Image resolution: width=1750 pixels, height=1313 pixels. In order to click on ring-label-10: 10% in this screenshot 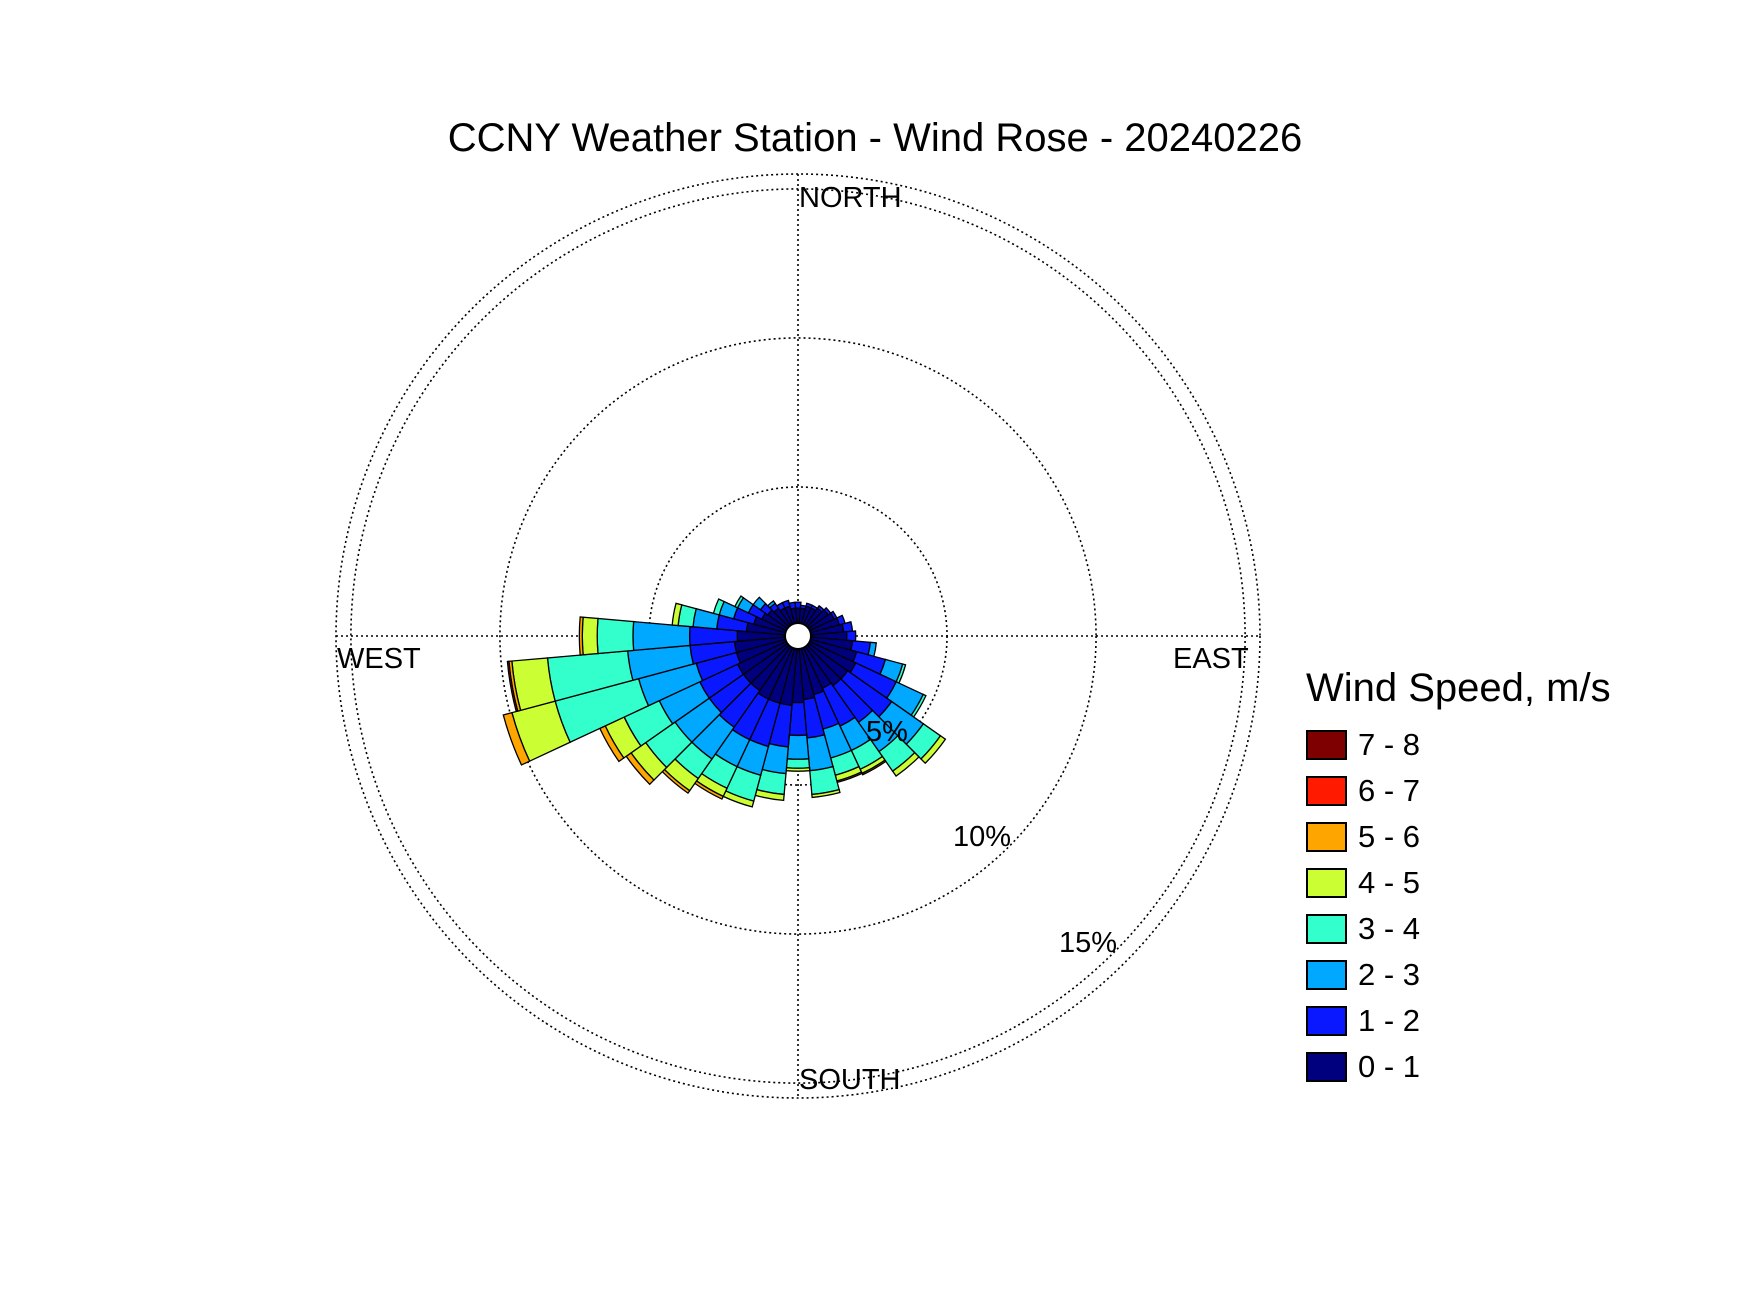, I will do `click(982, 837)`.